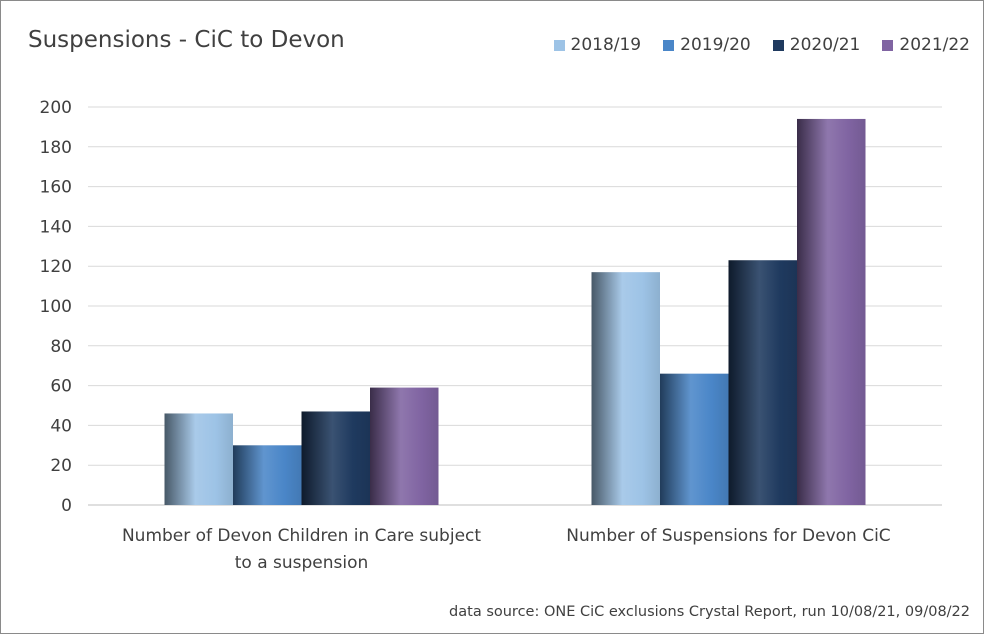 This screenshot has height=634, width=984. Describe the element at coordinates (762, 382) in the screenshot. I see `bar-2020-21-cat2` at that location.